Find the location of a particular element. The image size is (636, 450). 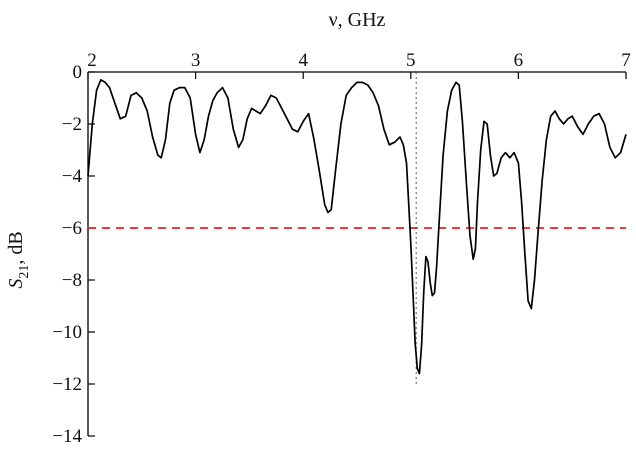

y-tick-label: −10 is located at coordinates (67, 332).